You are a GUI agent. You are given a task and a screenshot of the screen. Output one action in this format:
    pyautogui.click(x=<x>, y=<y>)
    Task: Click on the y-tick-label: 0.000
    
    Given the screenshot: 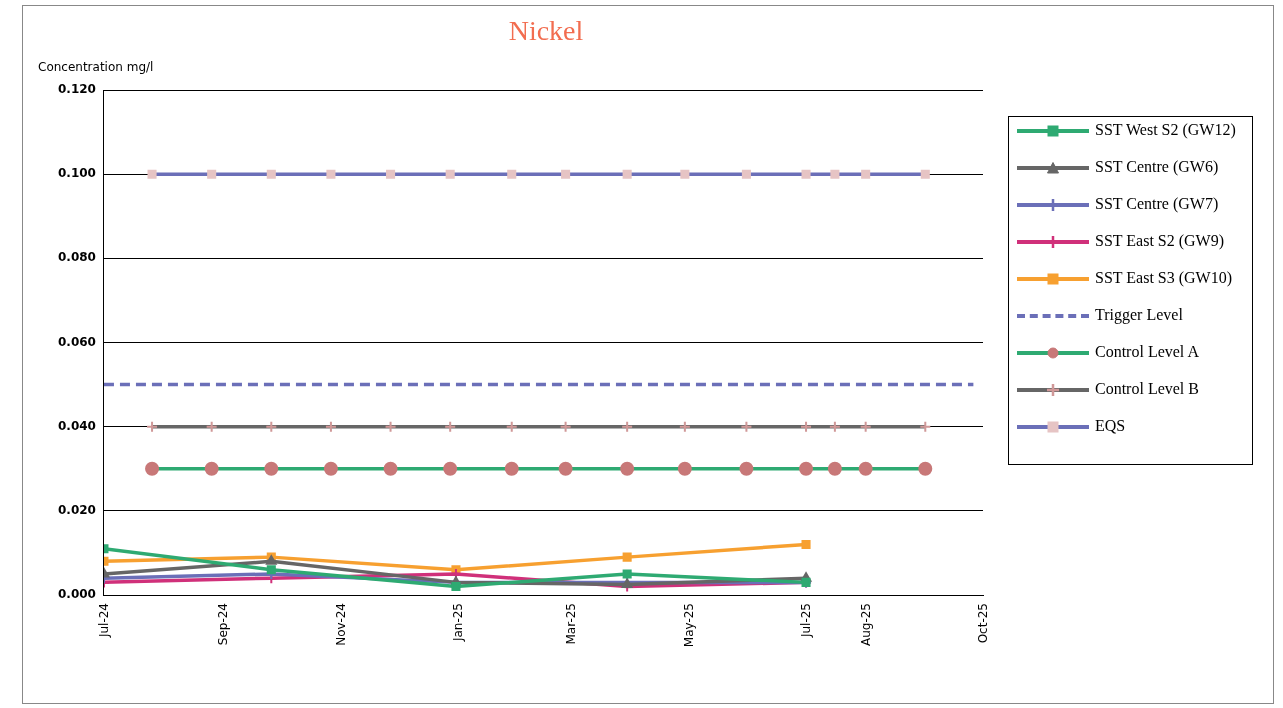 What is the action you would take?
    pyautogui.click(x=76, y=594)
    